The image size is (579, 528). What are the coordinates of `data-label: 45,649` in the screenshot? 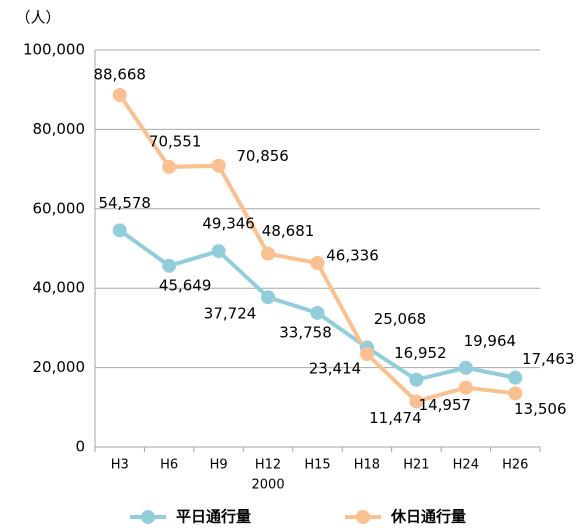 It's located at (185, 285).